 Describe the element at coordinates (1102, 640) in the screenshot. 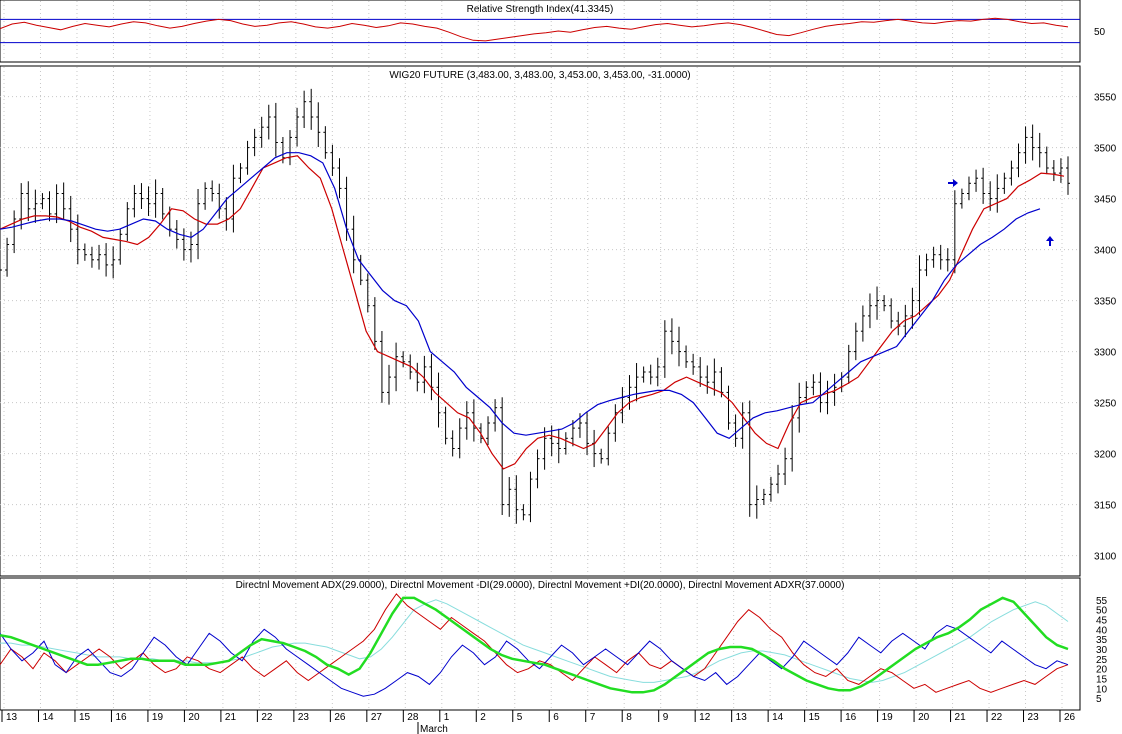

I see `dmi-tick-label: 35` at that location.